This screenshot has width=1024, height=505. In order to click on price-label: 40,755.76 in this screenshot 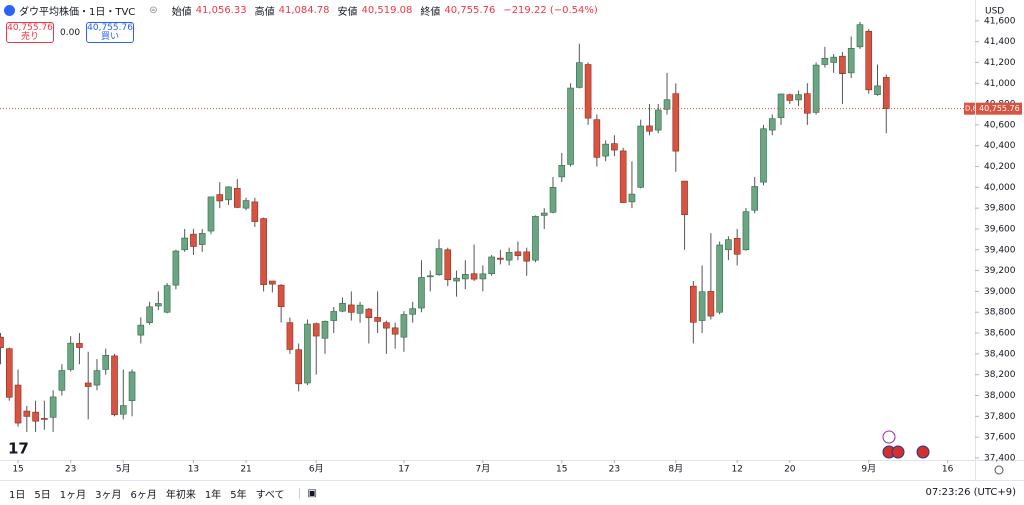, I will do `click(999, 108)`.